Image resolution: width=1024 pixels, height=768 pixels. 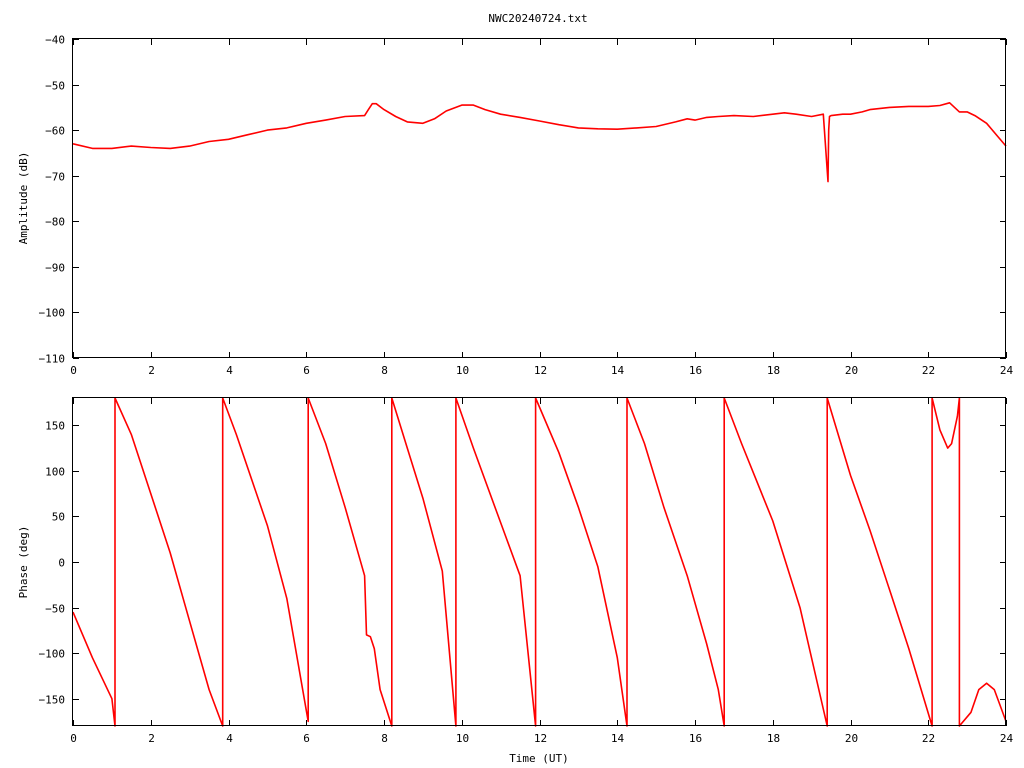 What do you see at coordinates (695, 370) in the screenshot?
I see `amplitude-x-tick-label: 16` at bounding box center [695, 370].